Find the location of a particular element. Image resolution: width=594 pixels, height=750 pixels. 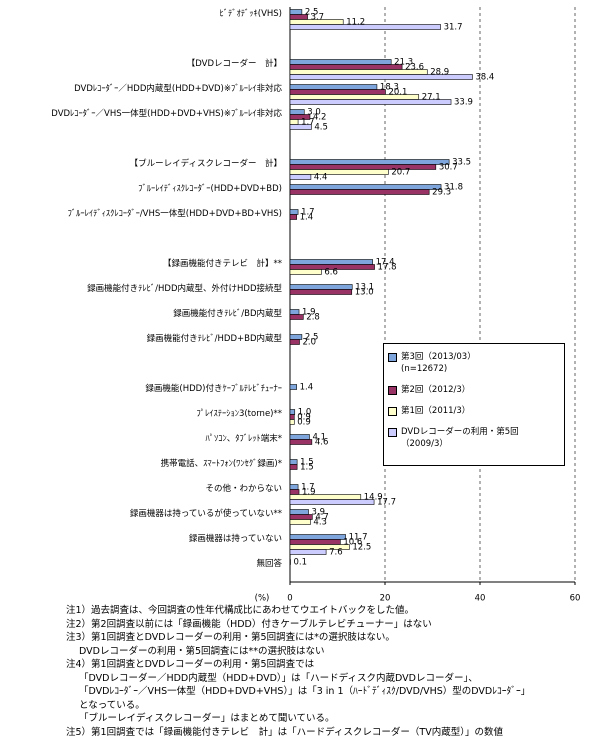

category-label: DVDﾚｺｰﾀﾞｰ／VHS一体型(HDD+DVD+VHS)※ﾌﾞﾙｰﾚｲ非対応 is located at coordinates (166, 113).